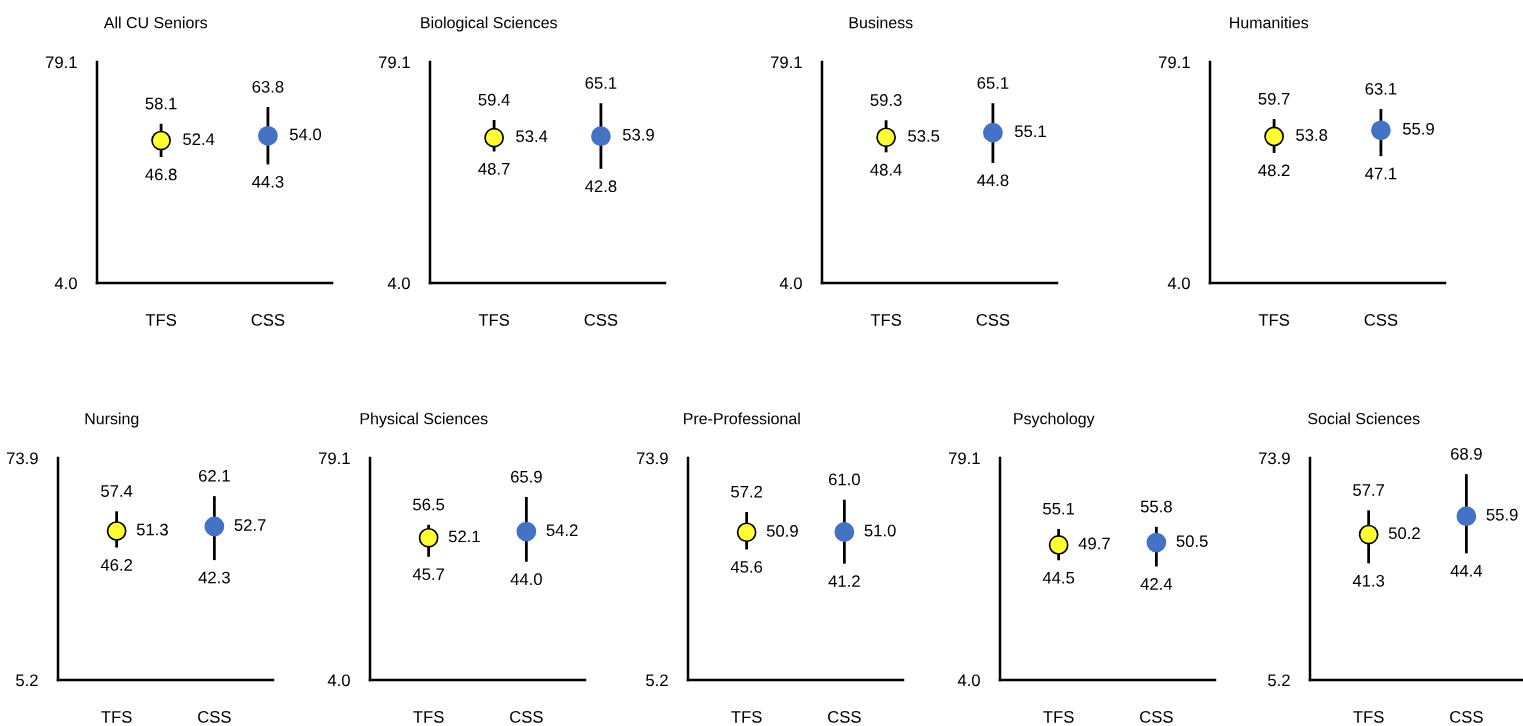 The width and height of the screenshot is (1523, 726). What do you see at coordinates (782, 531) in the screenshot?
I see `data-label: 50.9` at bounding box center [782, 531].